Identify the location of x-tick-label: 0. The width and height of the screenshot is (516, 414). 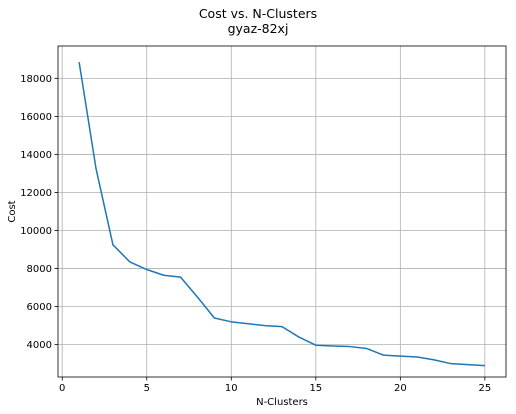
(62, 388).